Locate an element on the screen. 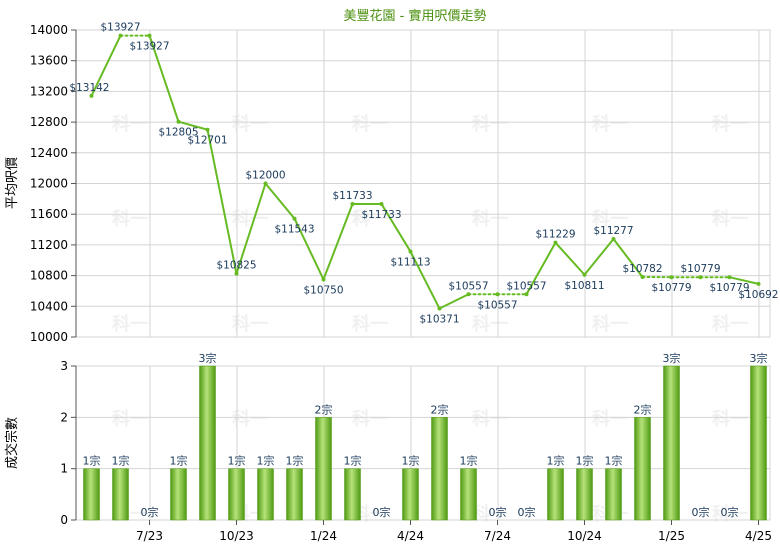 The image size is (780, 550). volume-axis-label: 成交宗數 is located at coordinates (12, 443).